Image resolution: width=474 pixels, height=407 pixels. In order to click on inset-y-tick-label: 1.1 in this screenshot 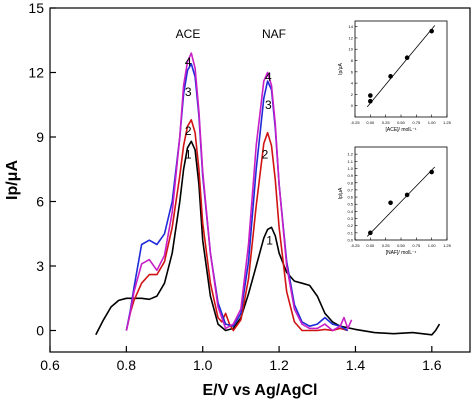, I will do `click(350, 161)`.